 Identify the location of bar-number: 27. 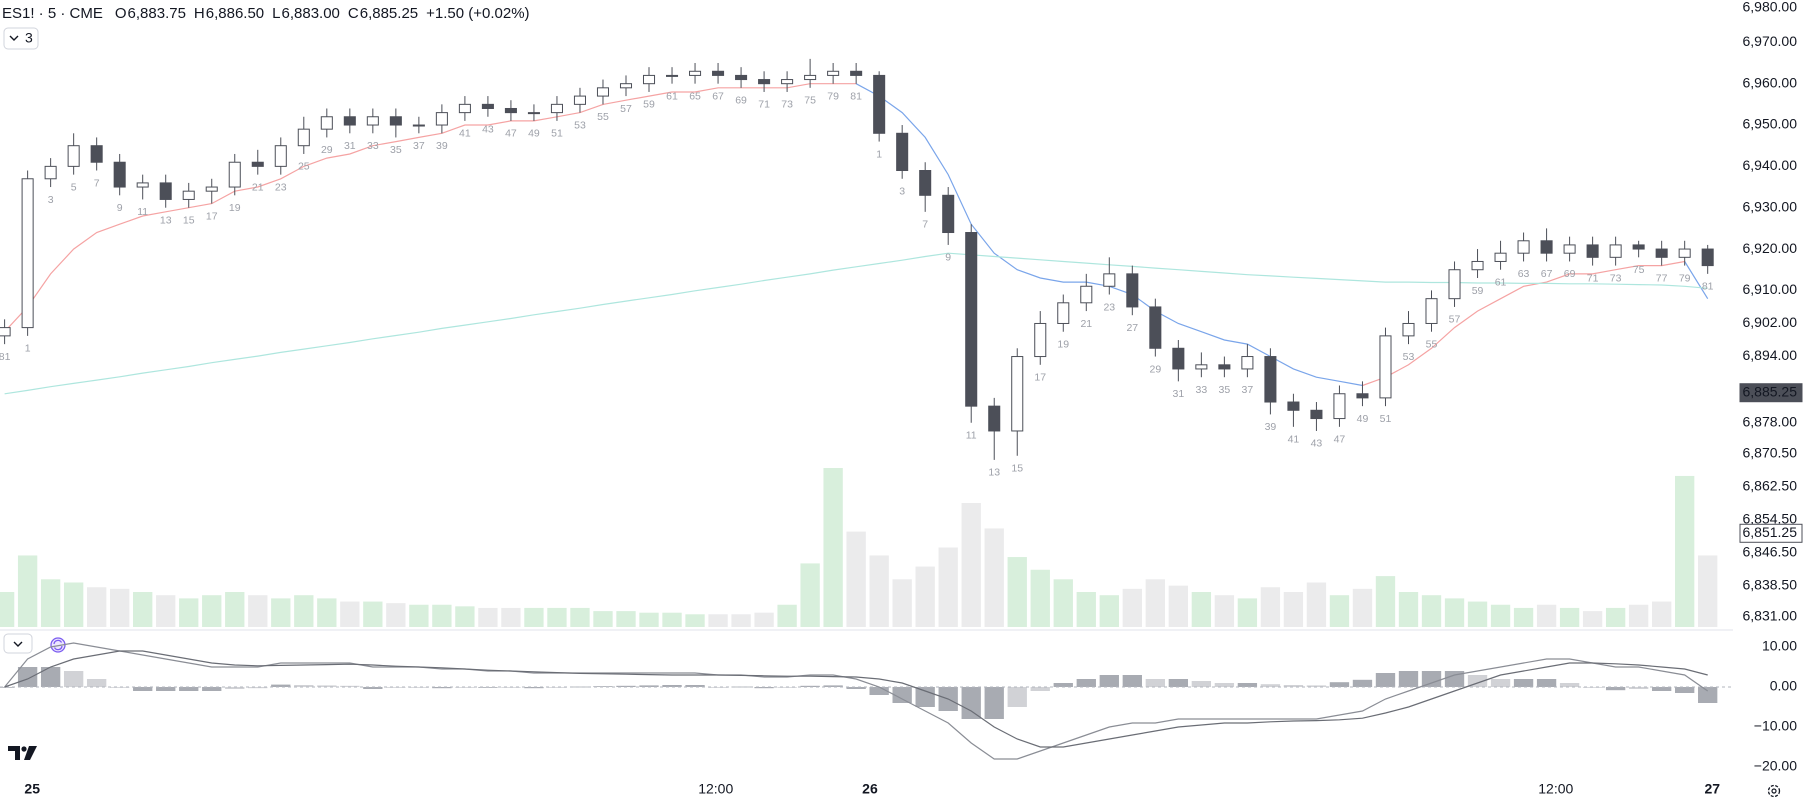
(1132, 328).